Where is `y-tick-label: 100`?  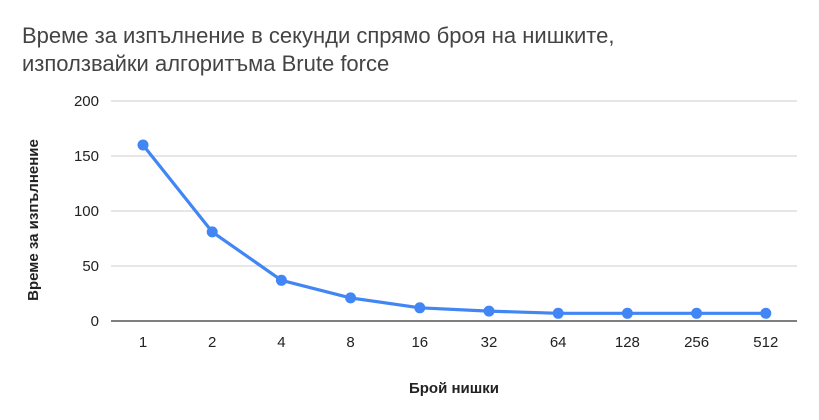 y-tick-label: 100 is located at coordinates (86, 211).